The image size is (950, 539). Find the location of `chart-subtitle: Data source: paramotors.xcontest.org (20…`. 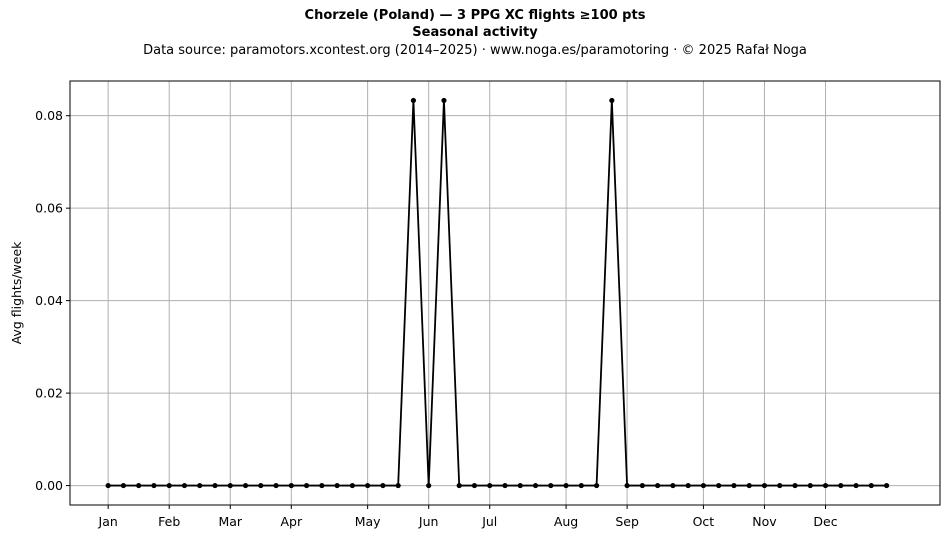

chart-subtitle: Data source: paramotors.xcontest.org (20… is located at coordinates (475, 50).